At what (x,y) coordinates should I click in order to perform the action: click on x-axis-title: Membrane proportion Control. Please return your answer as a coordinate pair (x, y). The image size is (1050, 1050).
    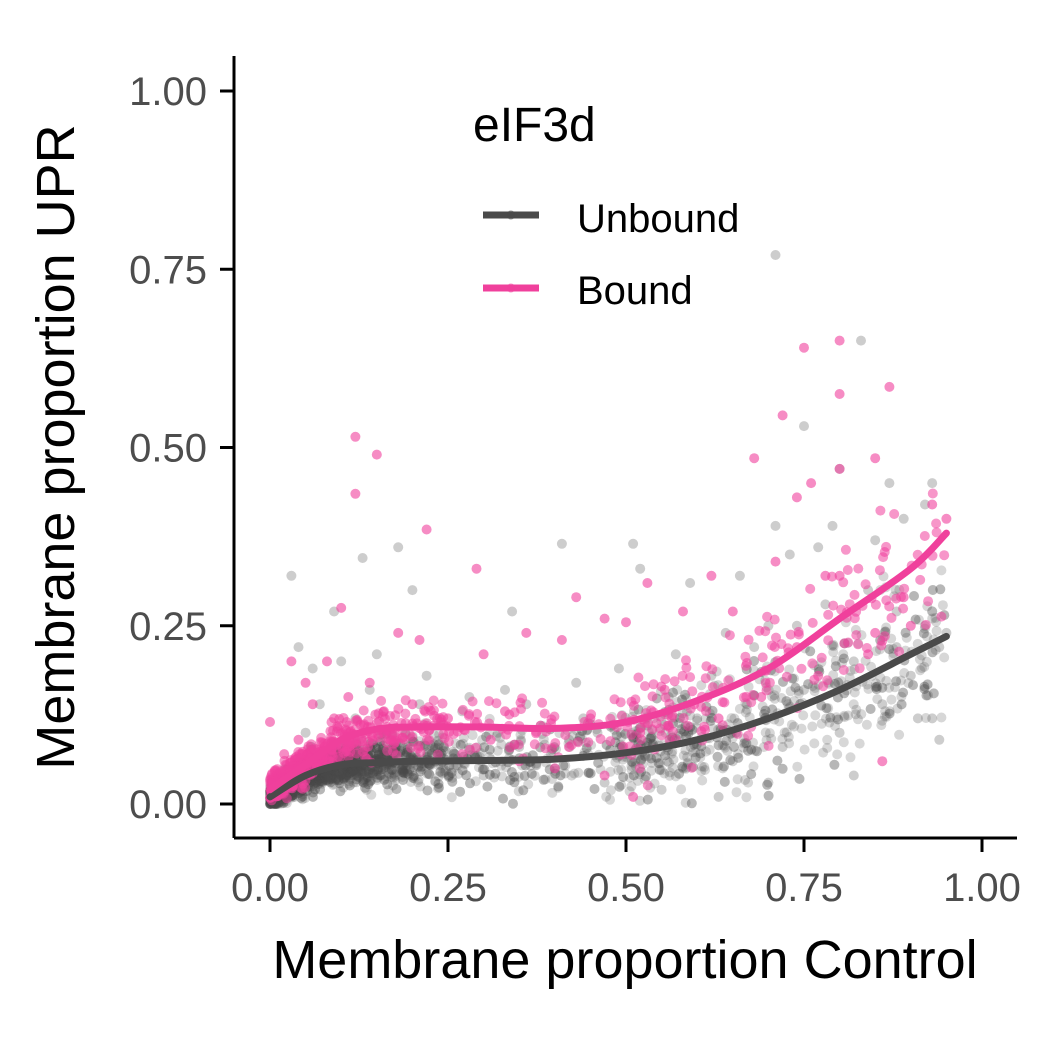
    Looking at the image, I should click on (624, 960).